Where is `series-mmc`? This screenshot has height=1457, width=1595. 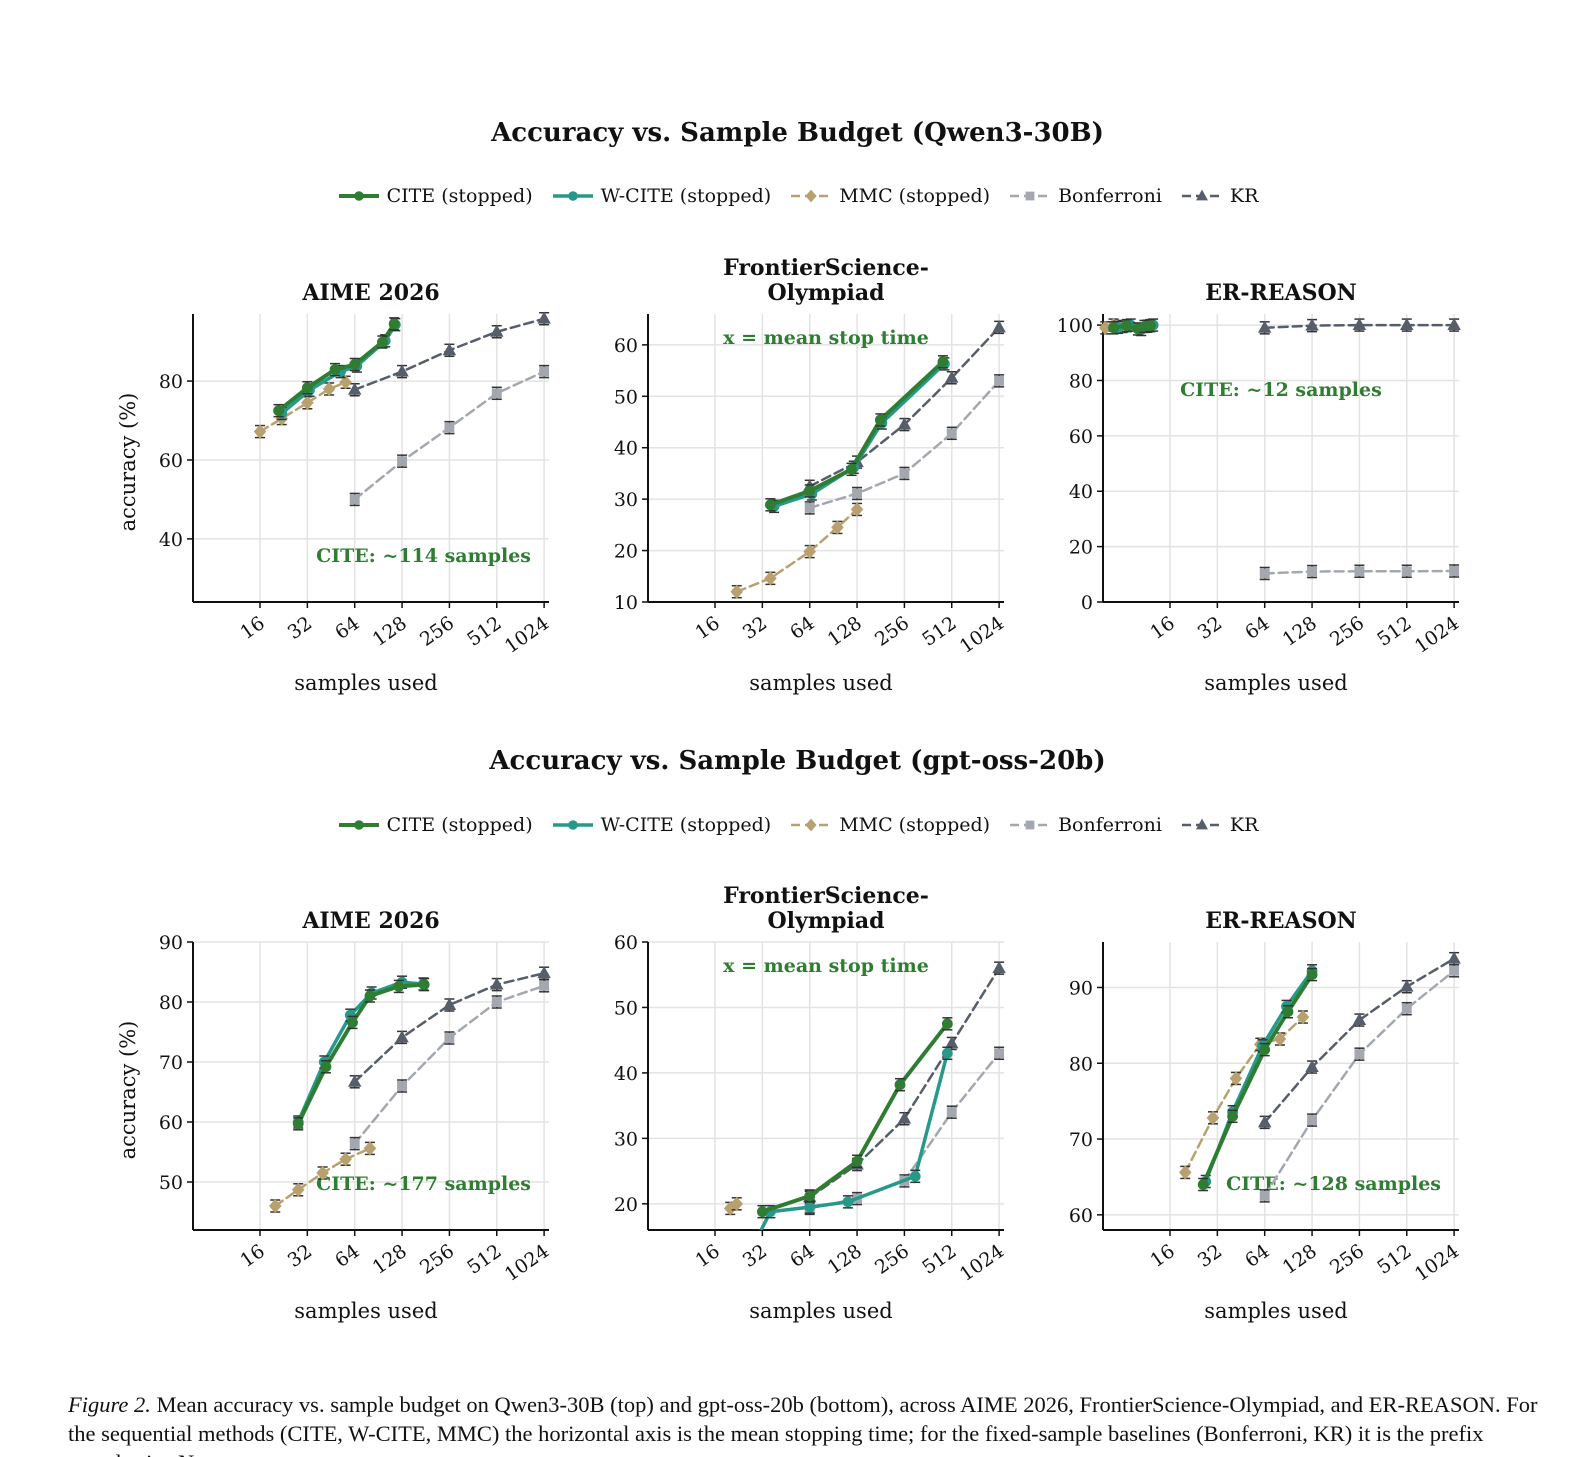 series-mmc is located at coordinates (322, 1177).